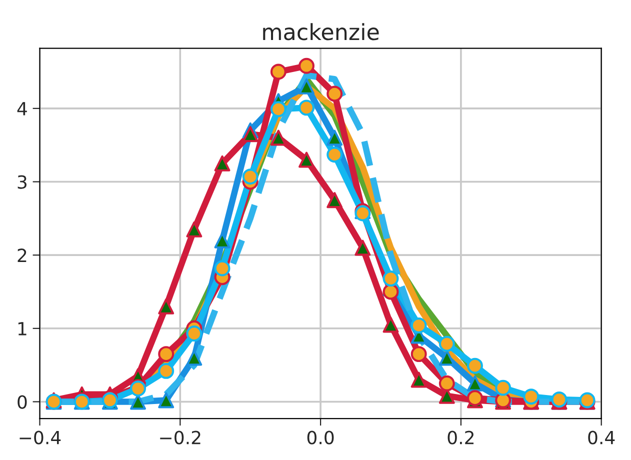 The image size is (631, 460). Describe the element at coordinates (22, 182) in the screenshot. I see `y-tick-label: 3` at that location.